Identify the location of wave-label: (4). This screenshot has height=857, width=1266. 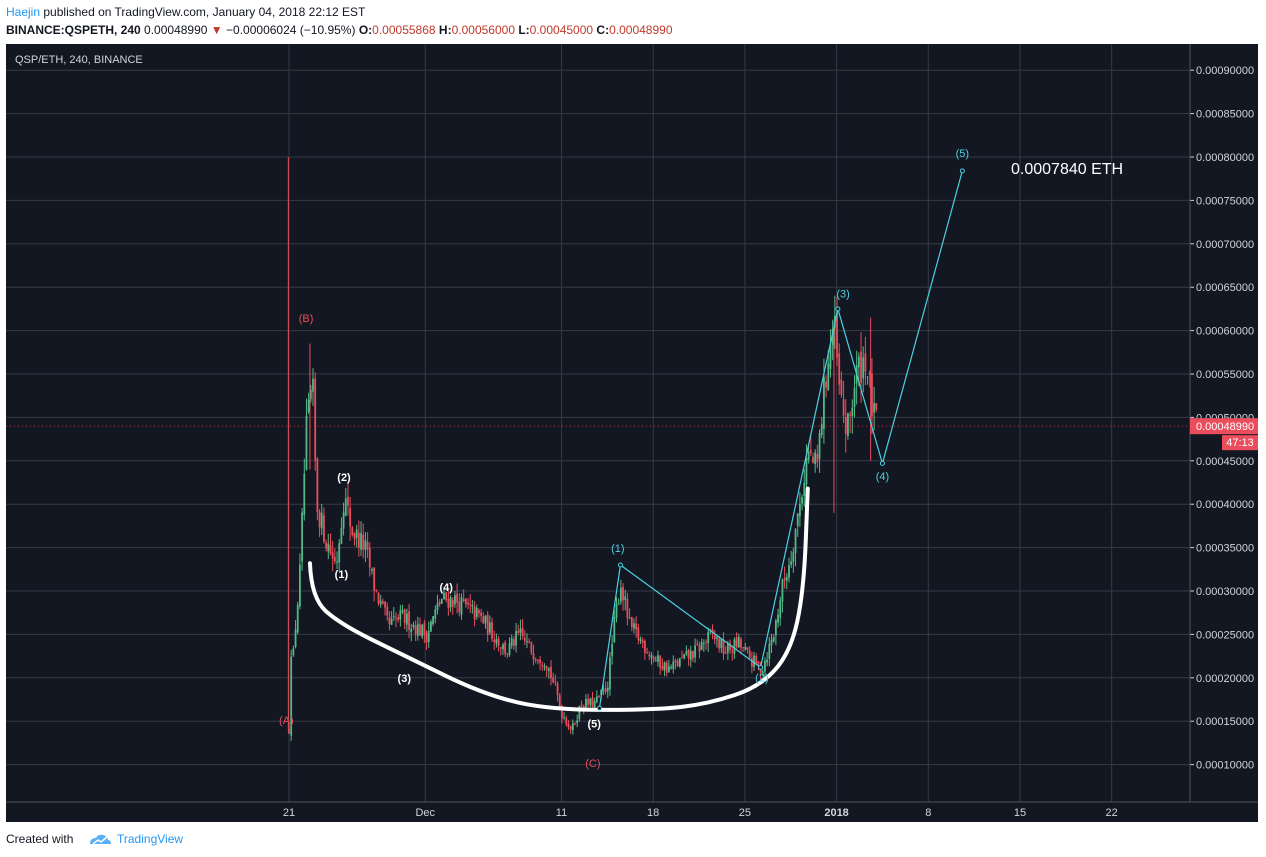
(446, 588).